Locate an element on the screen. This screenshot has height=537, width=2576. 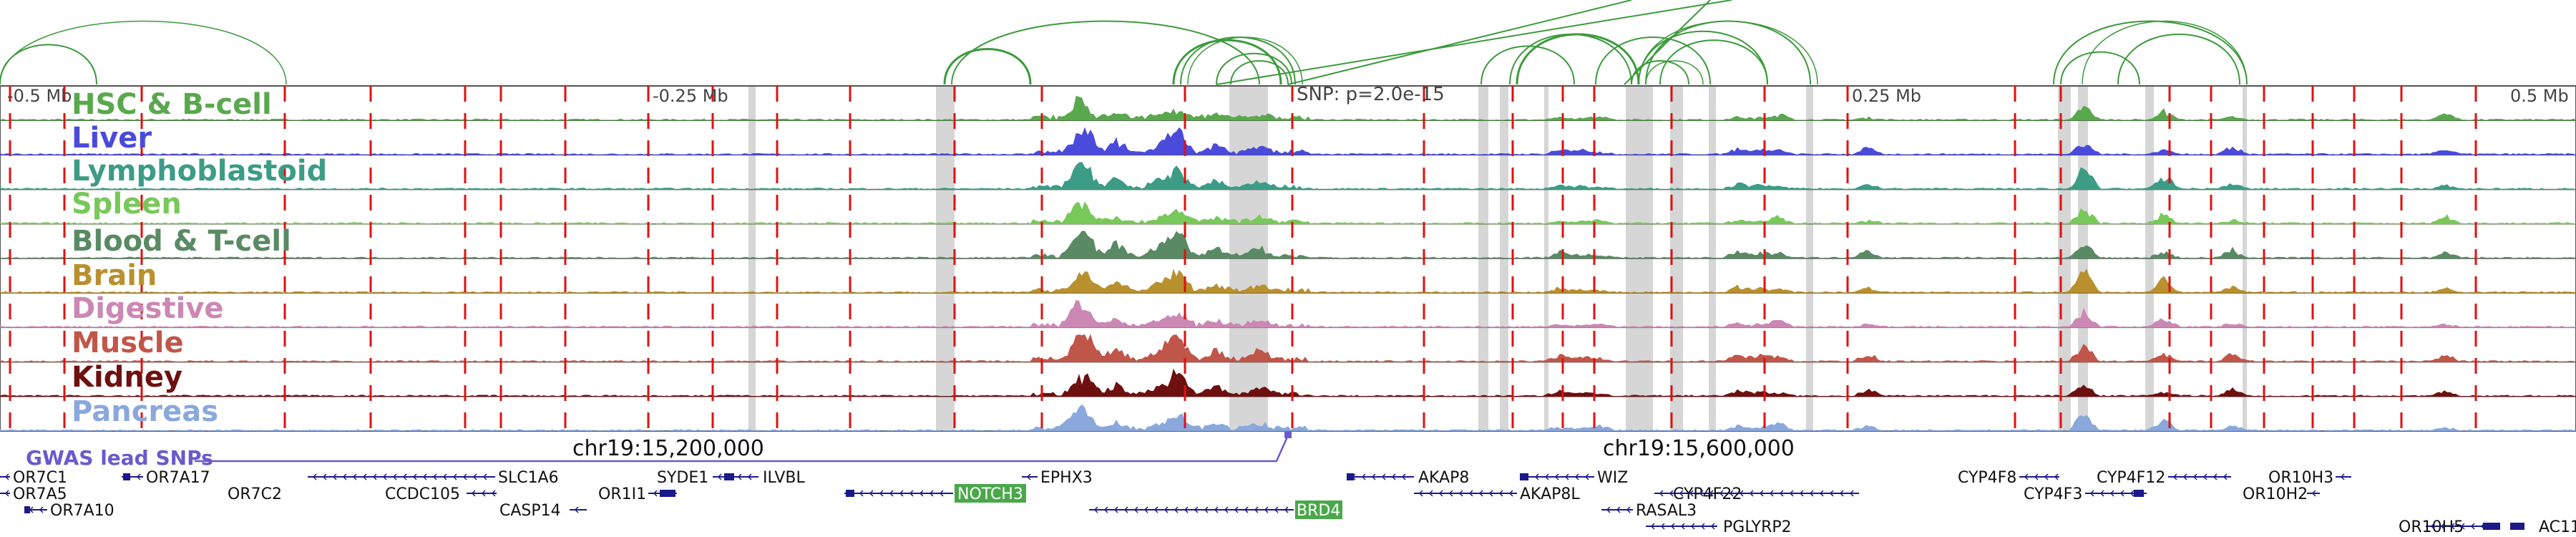
gene-exon-wiz is located at coordinates (1524, 476).